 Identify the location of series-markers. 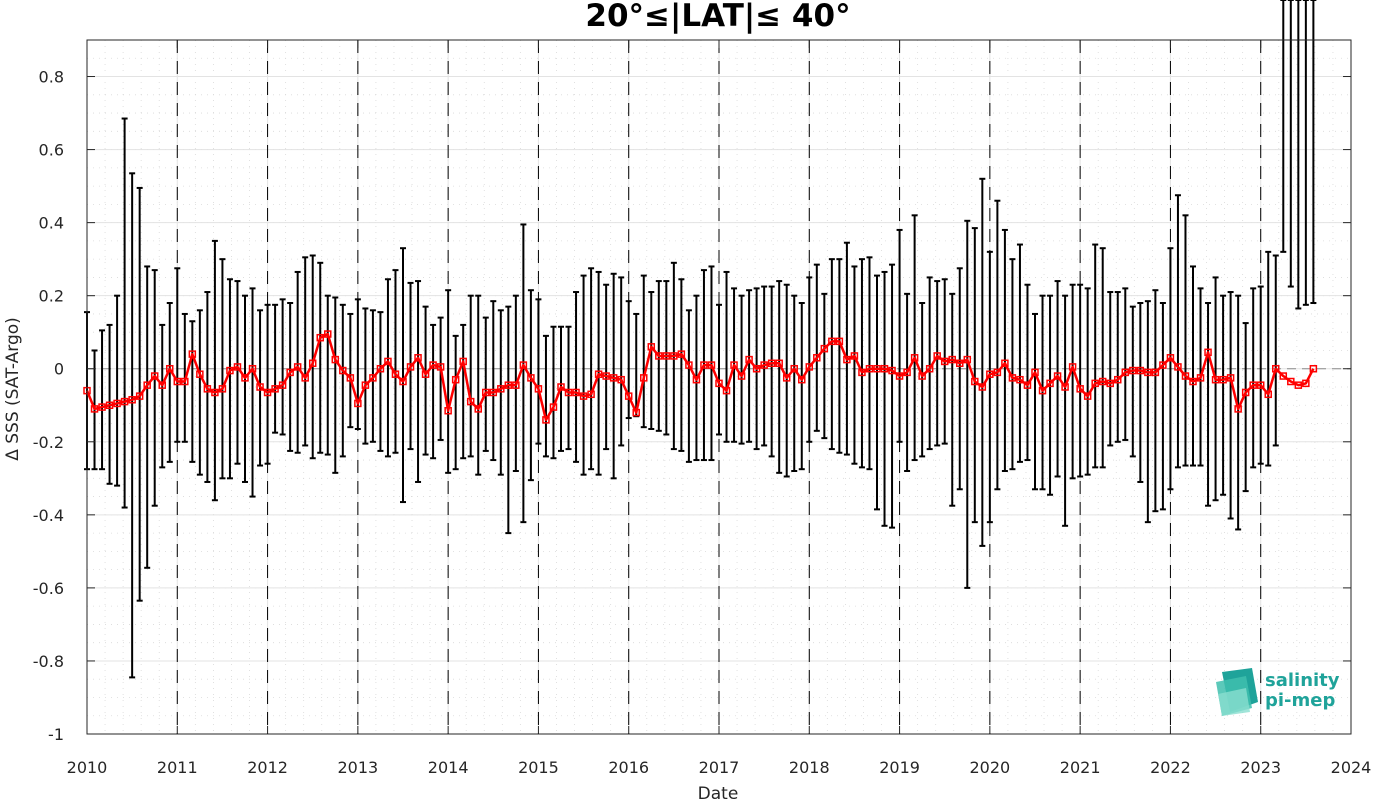
(700, 377).